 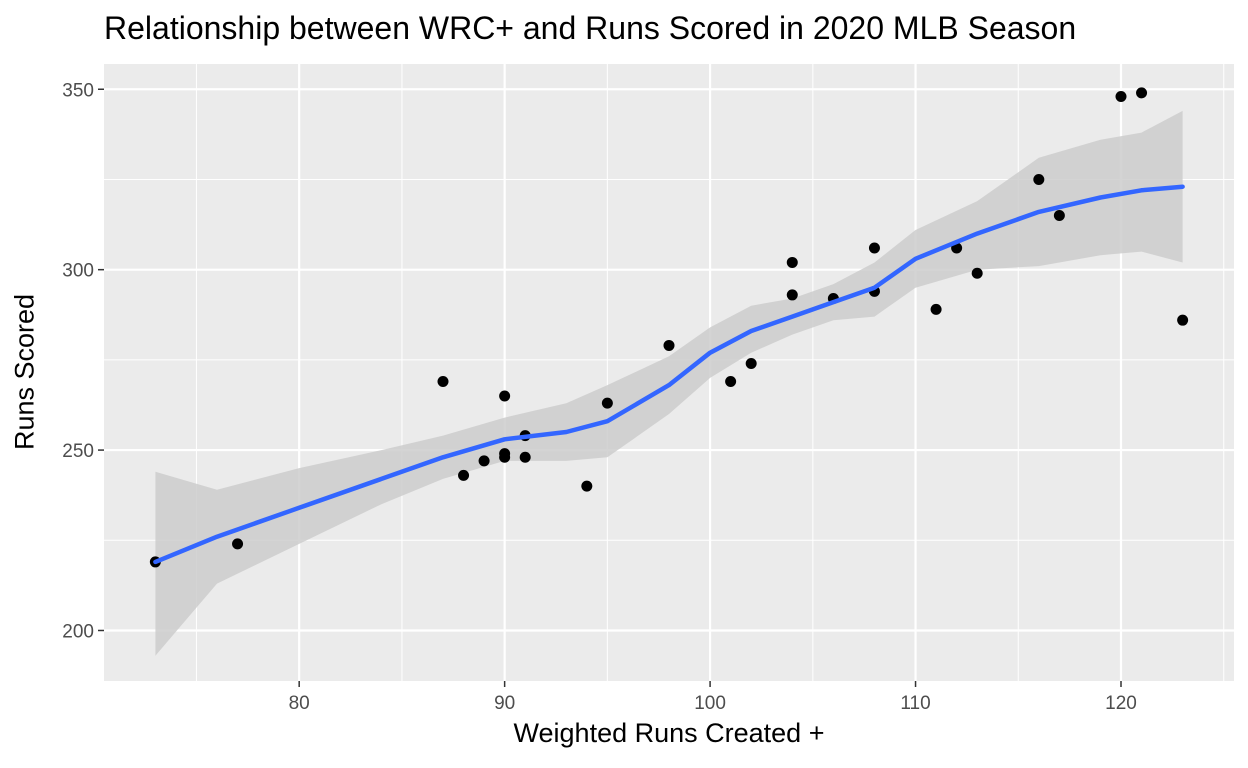 I want to click on y-tick-label: 300, so click(x=78, y=271).